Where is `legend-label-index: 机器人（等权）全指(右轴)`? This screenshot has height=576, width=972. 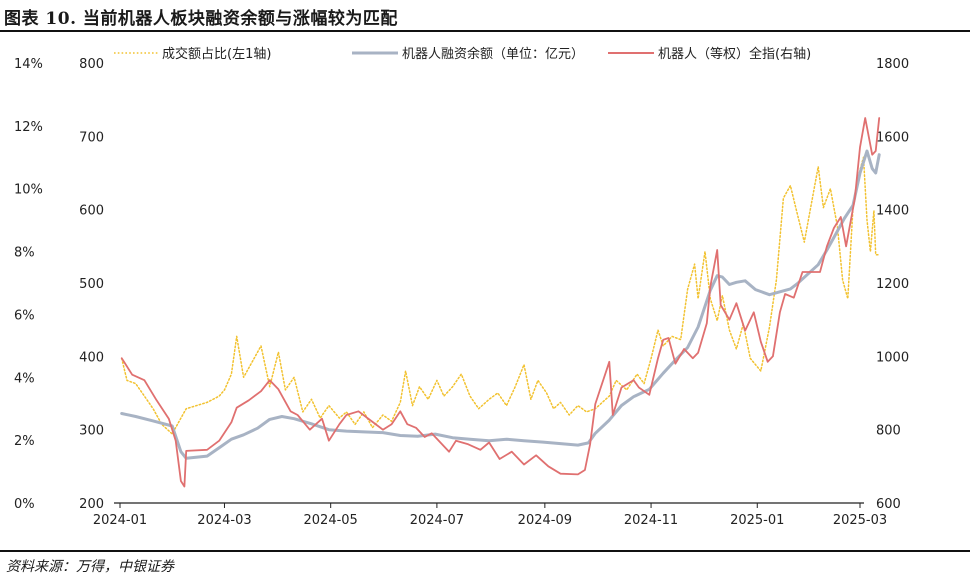 legend-label-index: 机器人（等权）全指(右轴) is located at coordinates (734, 54).